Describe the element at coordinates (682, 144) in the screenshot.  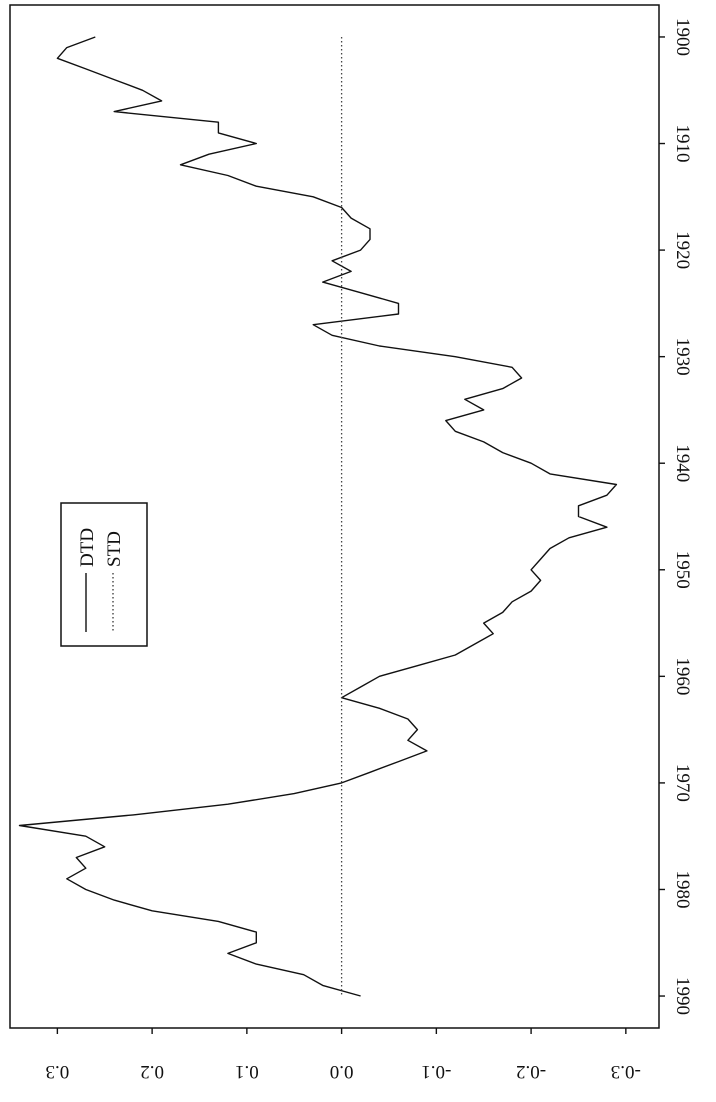
I see `year-tick-label: 1910` at that location.